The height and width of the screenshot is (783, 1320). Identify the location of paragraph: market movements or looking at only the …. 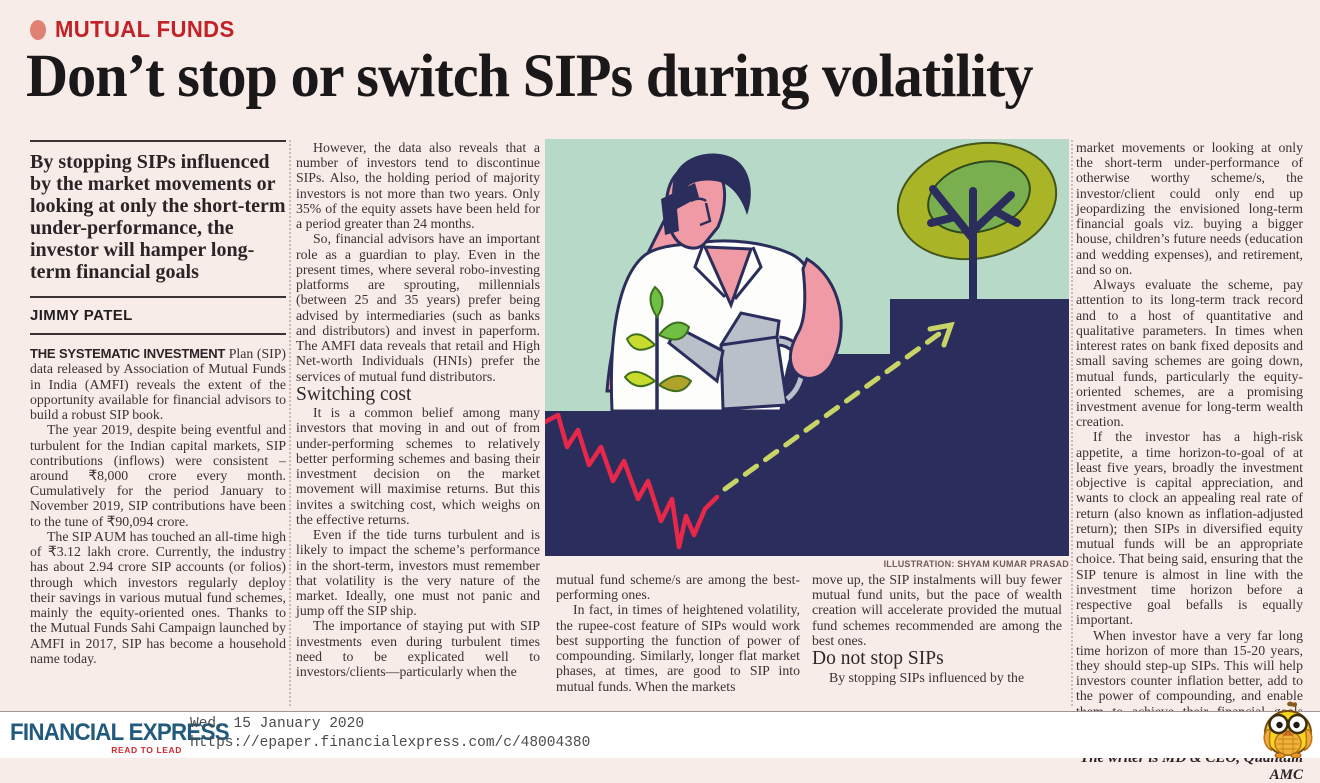
(1189, 208).